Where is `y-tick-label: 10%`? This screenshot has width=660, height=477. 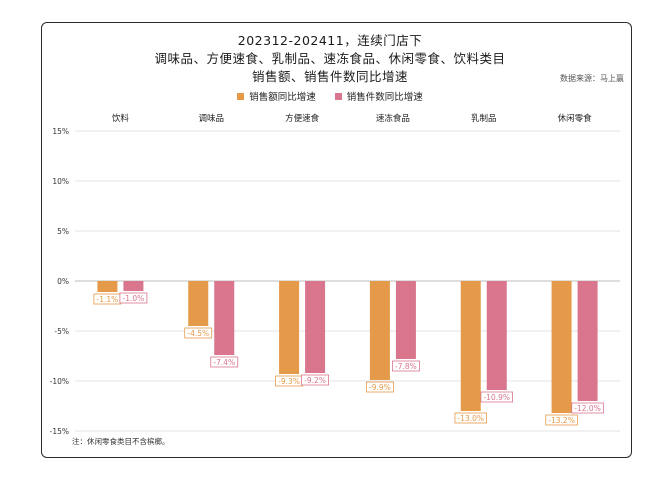
y-tick-label: 10% is located at coordinates (60, 181).